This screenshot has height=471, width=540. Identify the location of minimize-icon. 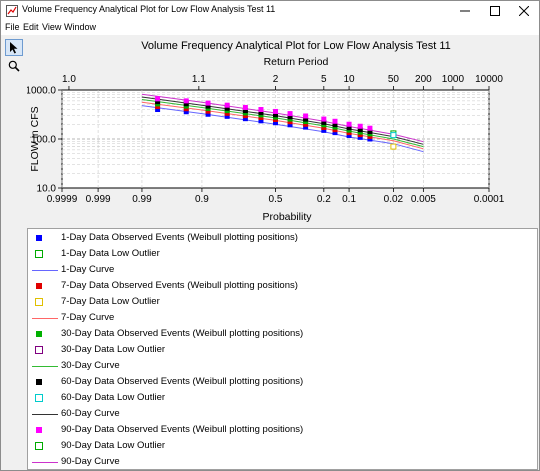
(465, 11).